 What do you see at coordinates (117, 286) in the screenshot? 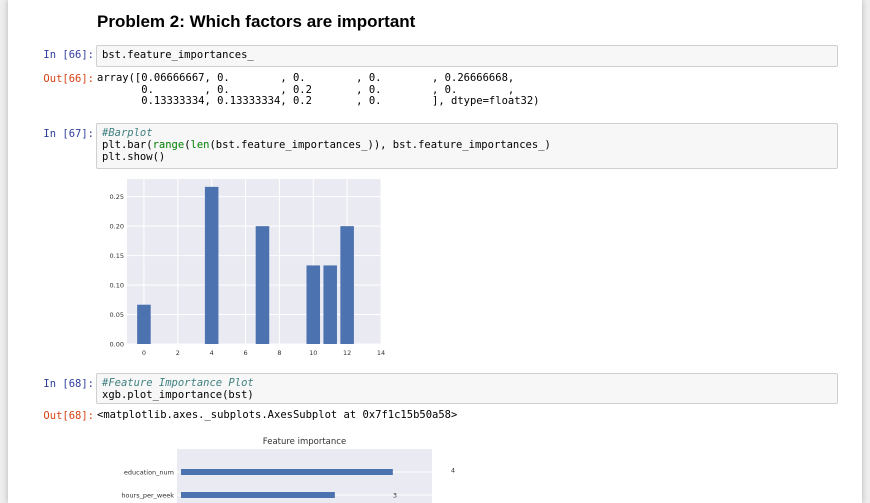
I see `y-tick-label: 0.10` at bounding box center [117, 286].